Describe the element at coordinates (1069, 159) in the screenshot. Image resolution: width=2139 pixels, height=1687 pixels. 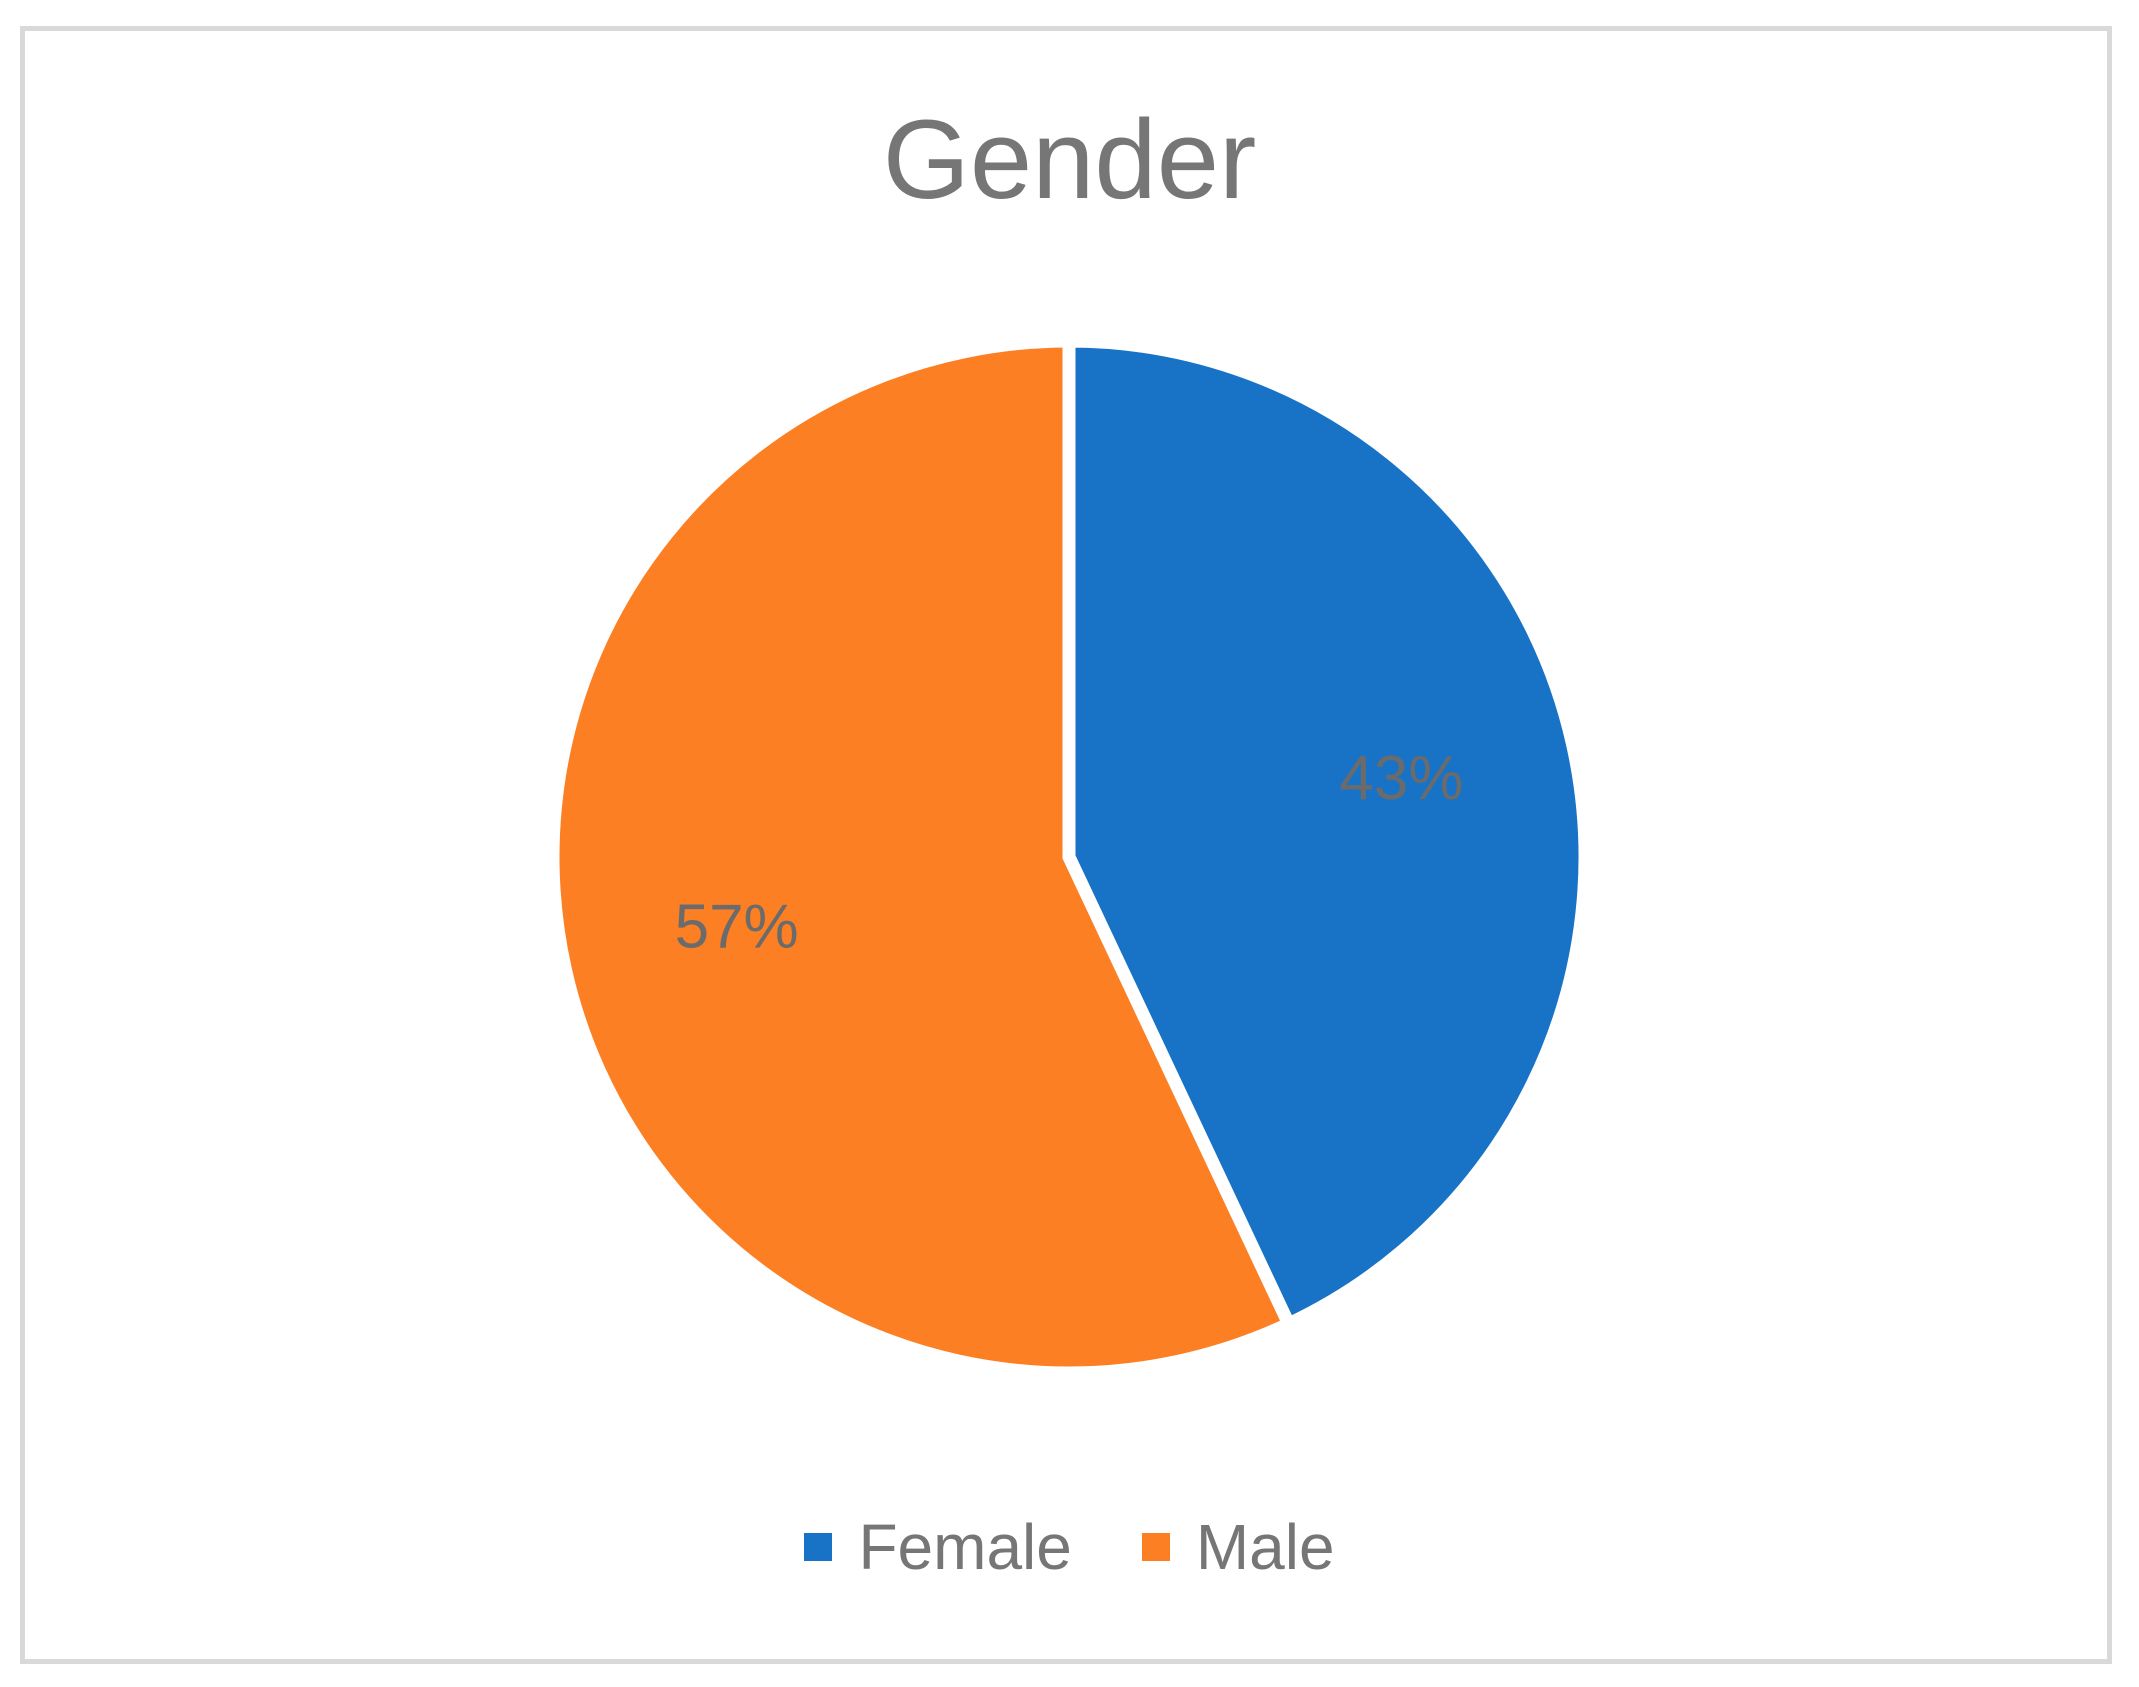
I see `chart-title: Gender` at that location.